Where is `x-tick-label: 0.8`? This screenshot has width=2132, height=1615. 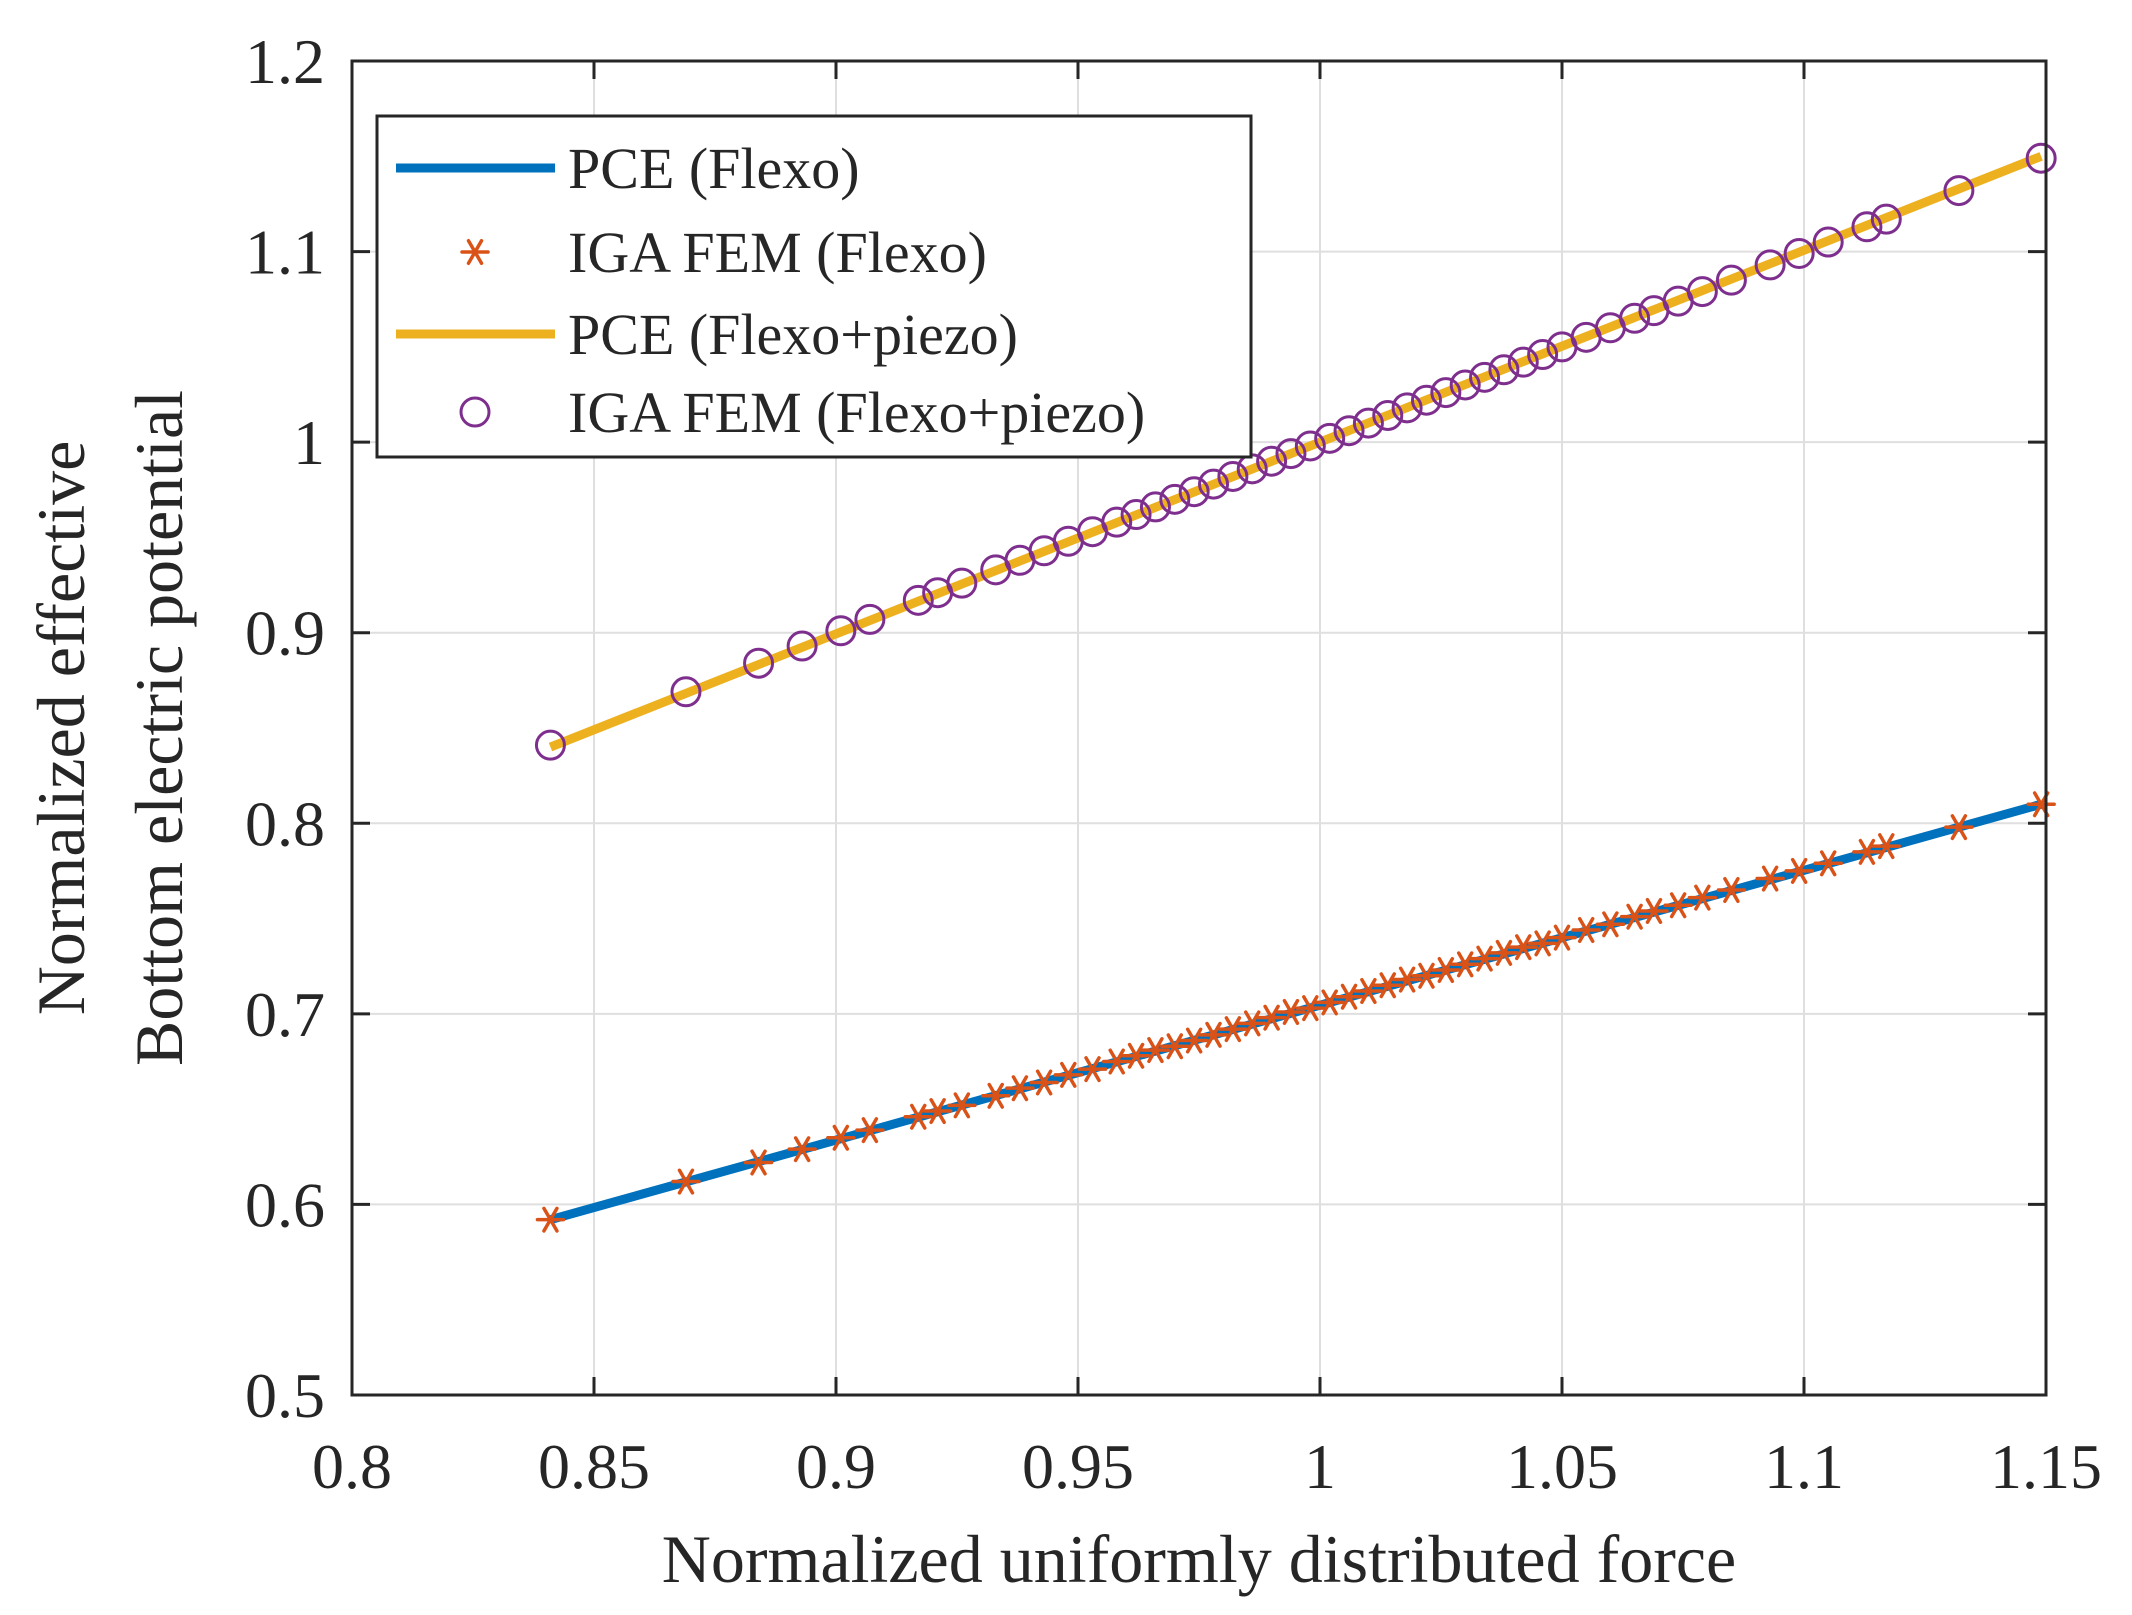
x-tick-label: 0.8 is located at coordinates (352, 1466).